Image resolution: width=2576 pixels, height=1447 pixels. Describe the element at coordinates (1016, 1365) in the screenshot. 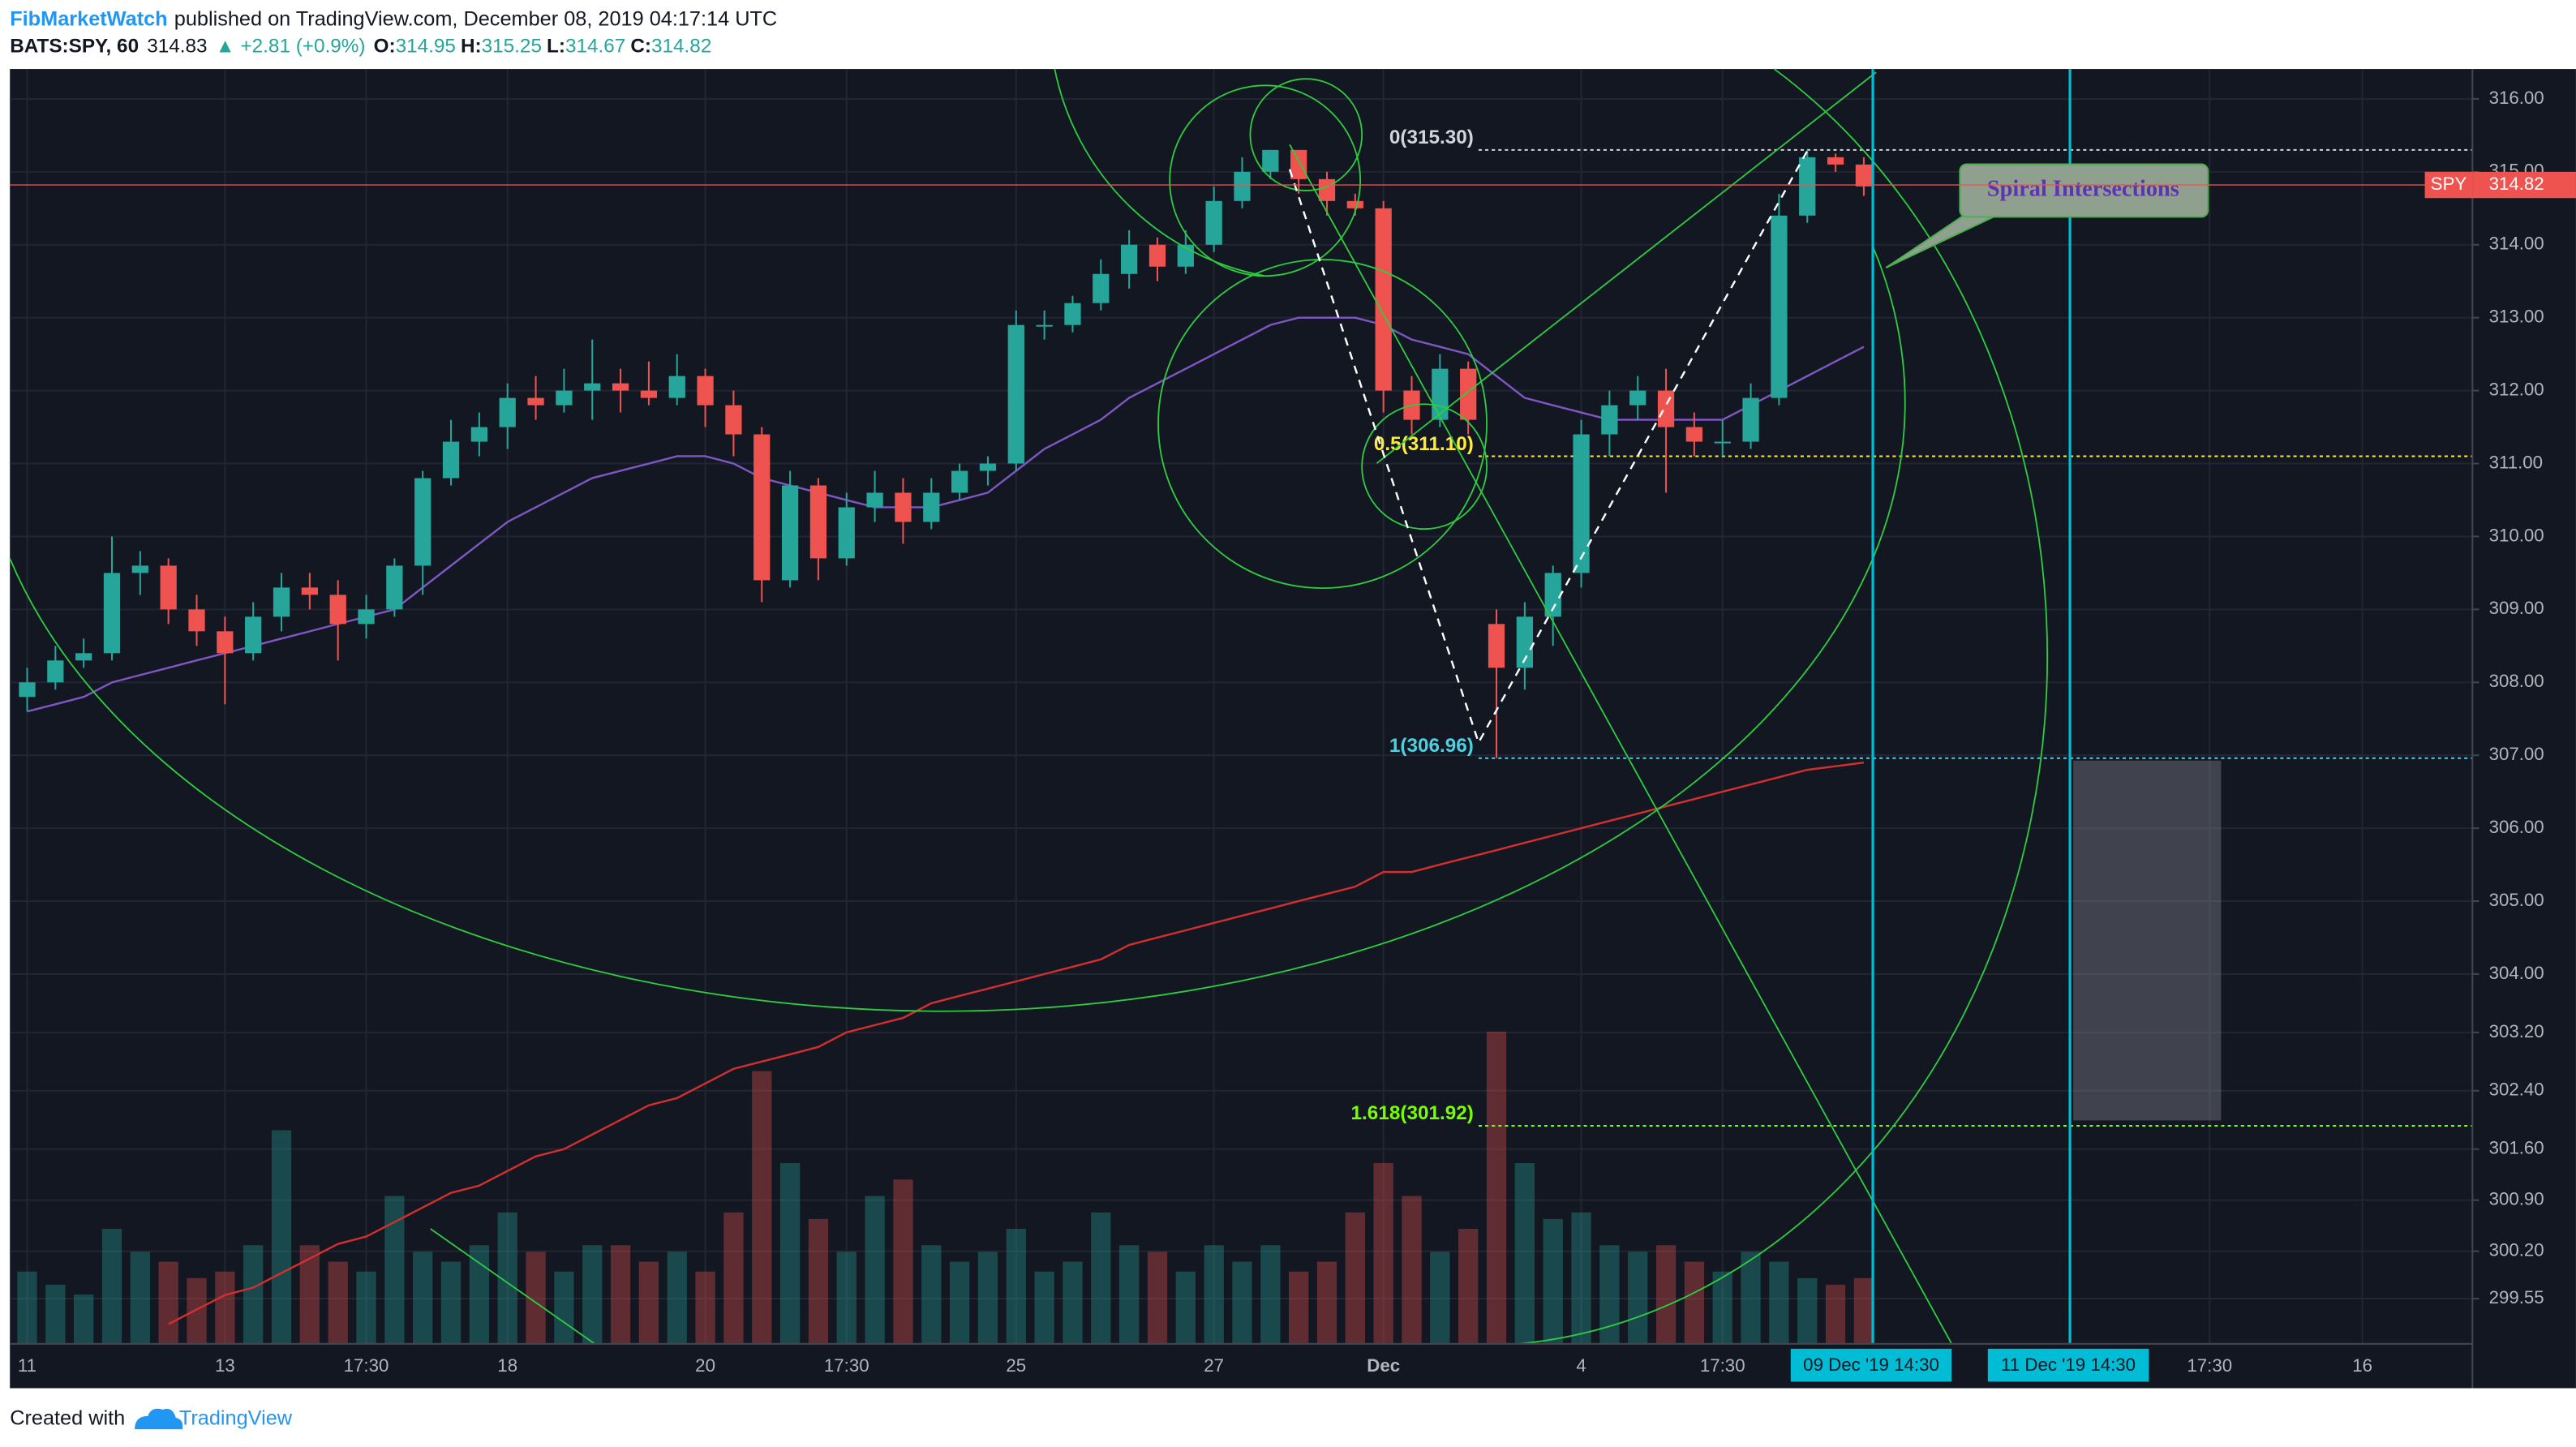

I see `x-tick-label: 25` at that location.